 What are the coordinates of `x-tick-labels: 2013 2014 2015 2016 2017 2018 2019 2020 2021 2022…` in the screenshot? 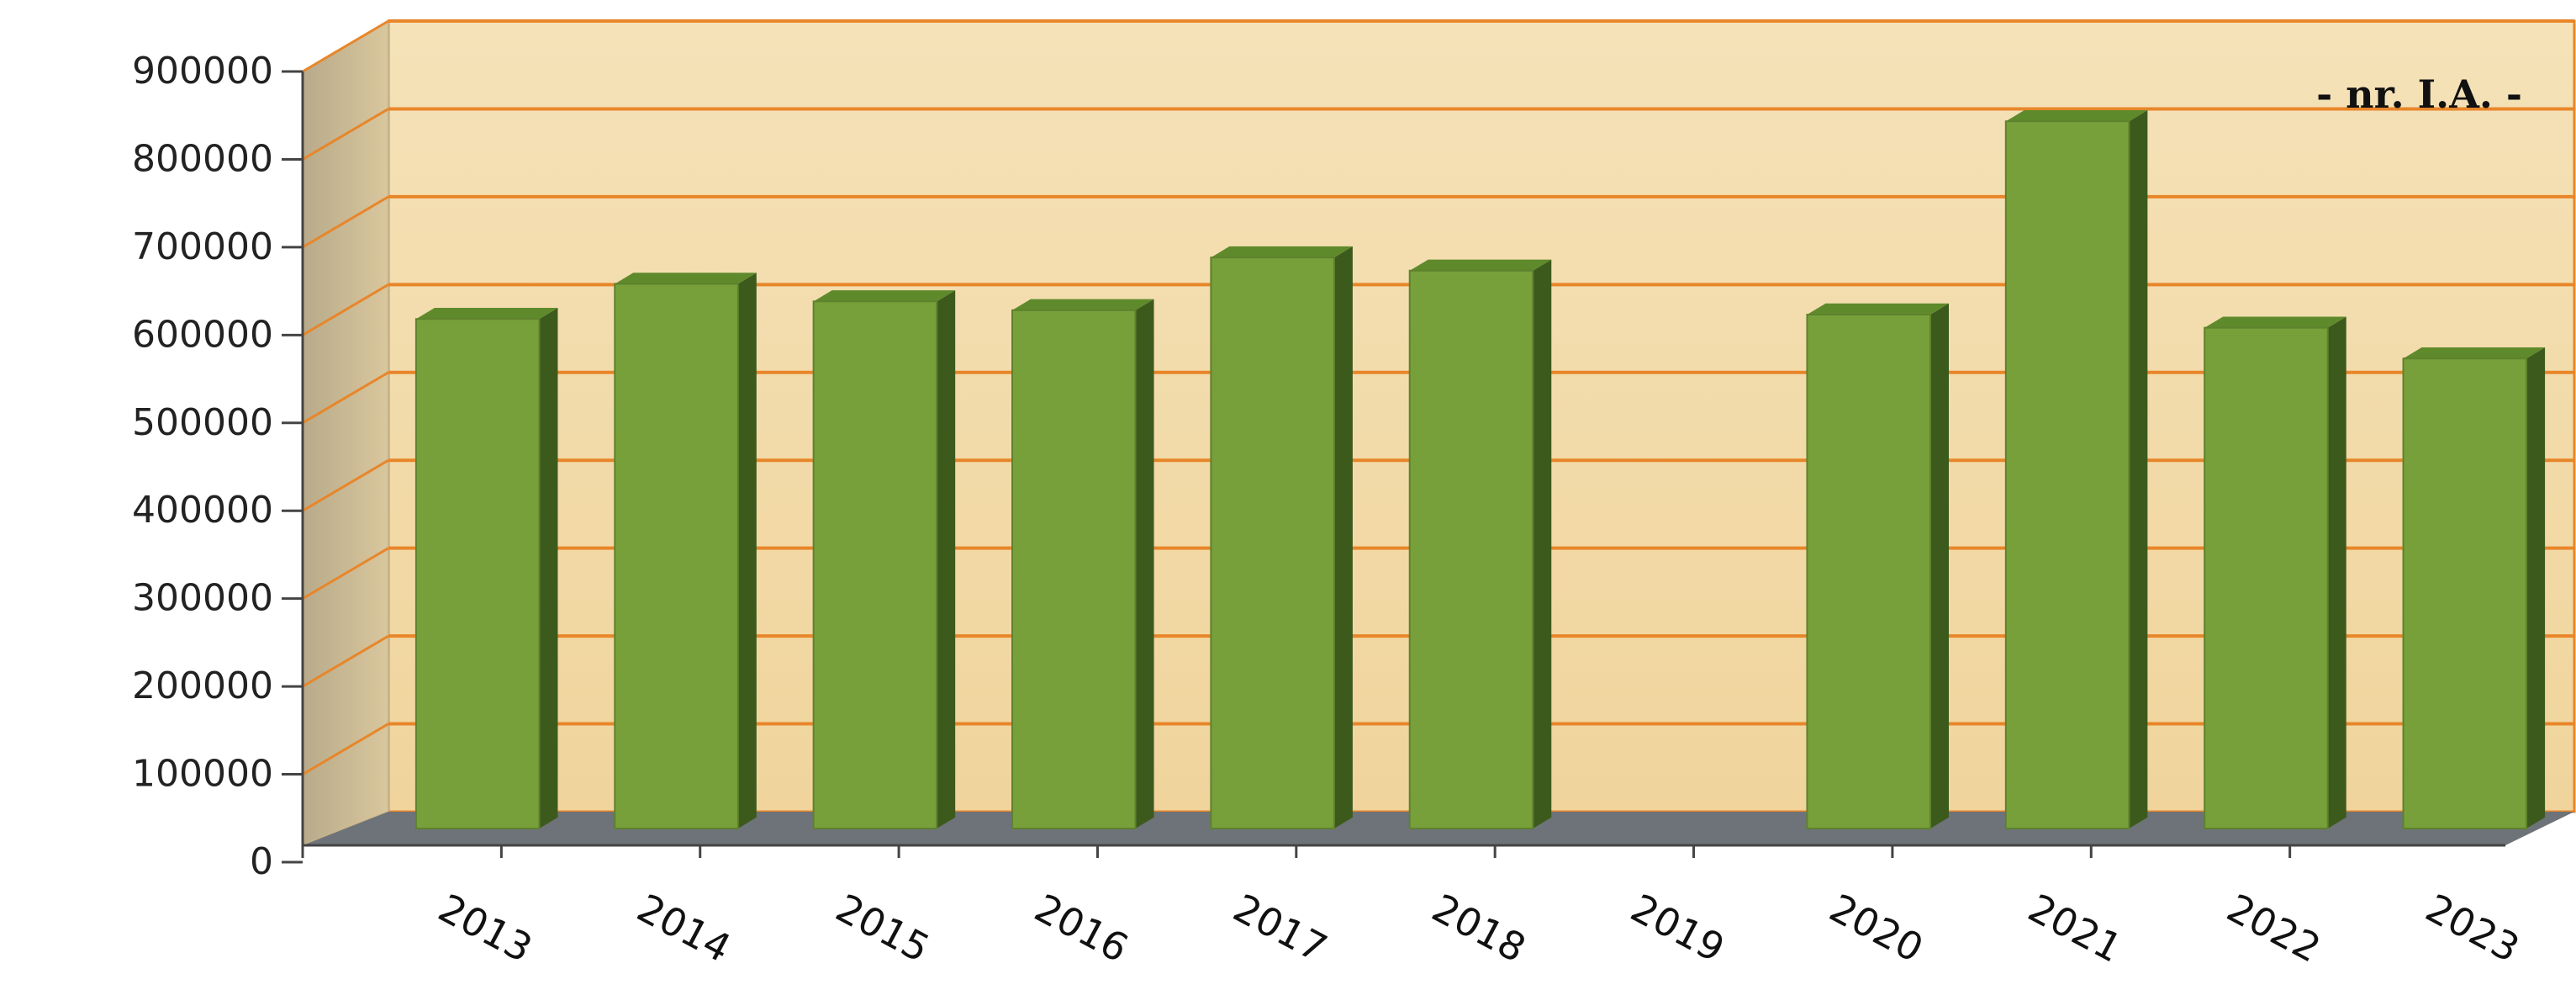 It's located at (1414, 908).